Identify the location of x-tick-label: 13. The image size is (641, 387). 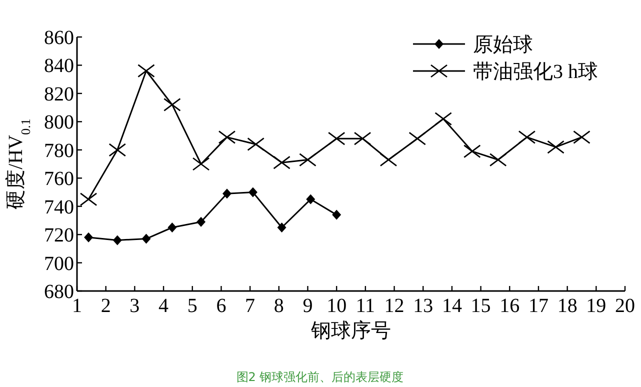
(423, 306).